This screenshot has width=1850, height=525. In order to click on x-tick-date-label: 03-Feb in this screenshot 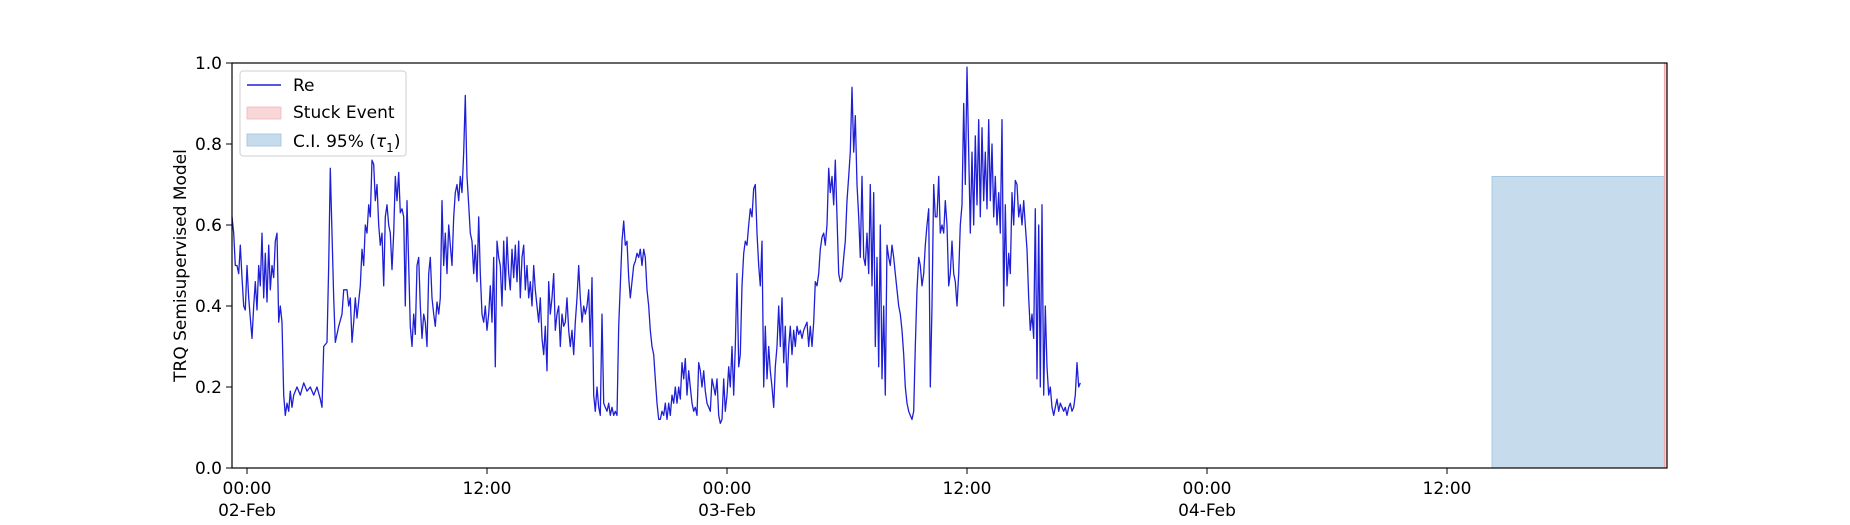, I will do `click(727, 511)`.